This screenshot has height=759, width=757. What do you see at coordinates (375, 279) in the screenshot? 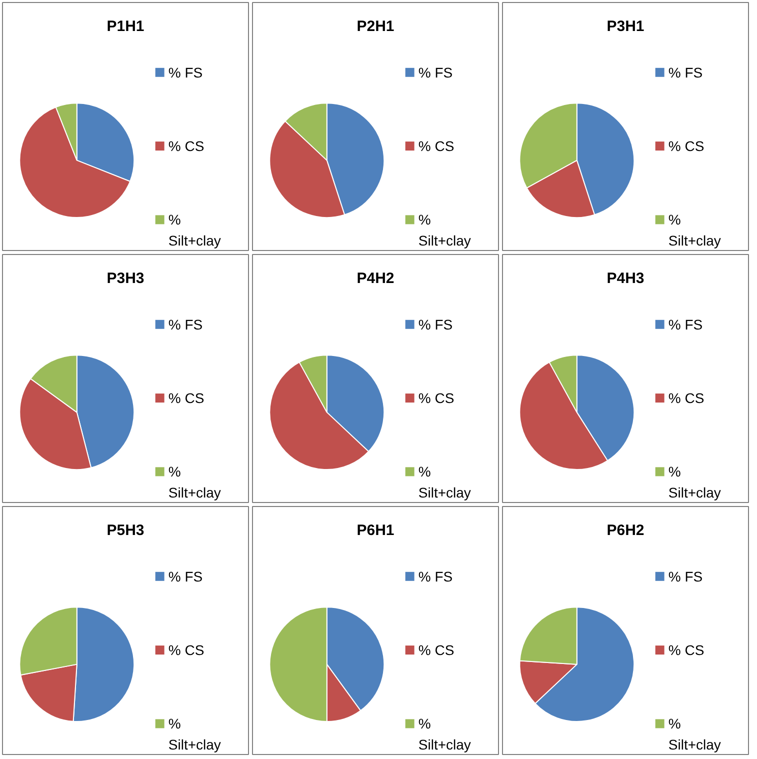
I see `text: P4H2` at bounding box center [375, 279].